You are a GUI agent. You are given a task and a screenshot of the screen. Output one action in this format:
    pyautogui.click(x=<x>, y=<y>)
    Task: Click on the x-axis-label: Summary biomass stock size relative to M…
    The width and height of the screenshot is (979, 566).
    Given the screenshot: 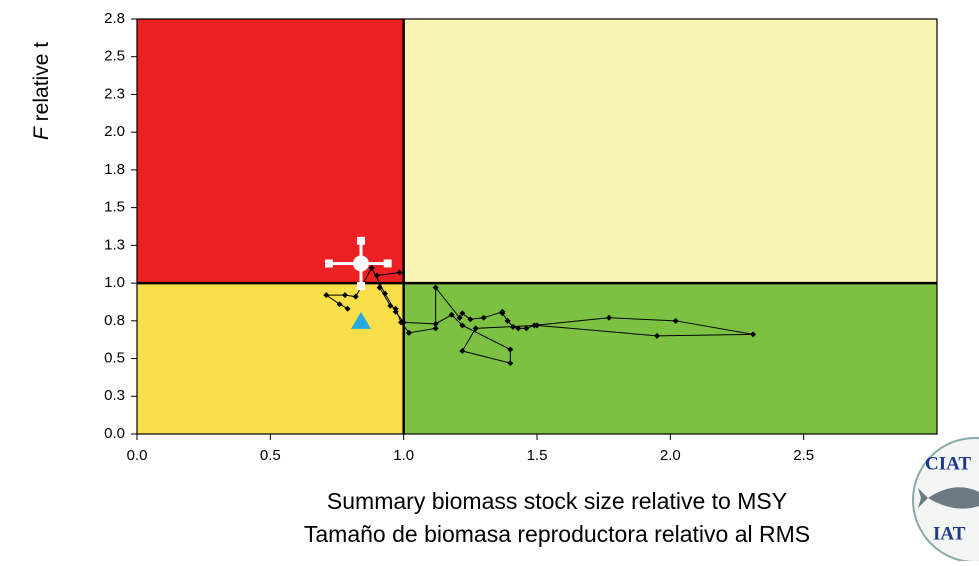 What is the action you would take?
    pyautogui.click(x=557, y=501)
    